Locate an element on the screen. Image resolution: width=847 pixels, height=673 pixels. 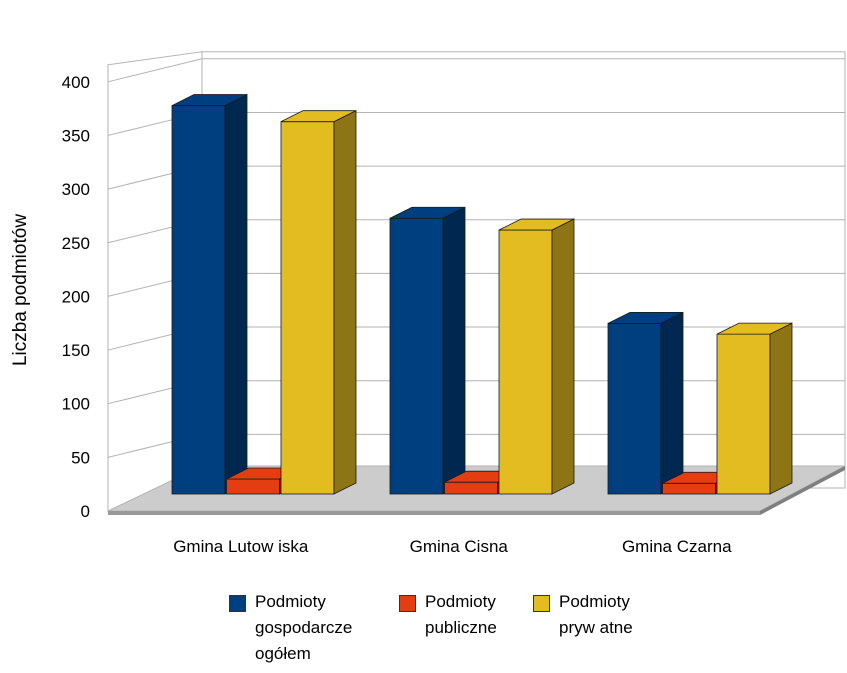
legend-item: Podmioty publiczne is located at coordinates (448, 616).